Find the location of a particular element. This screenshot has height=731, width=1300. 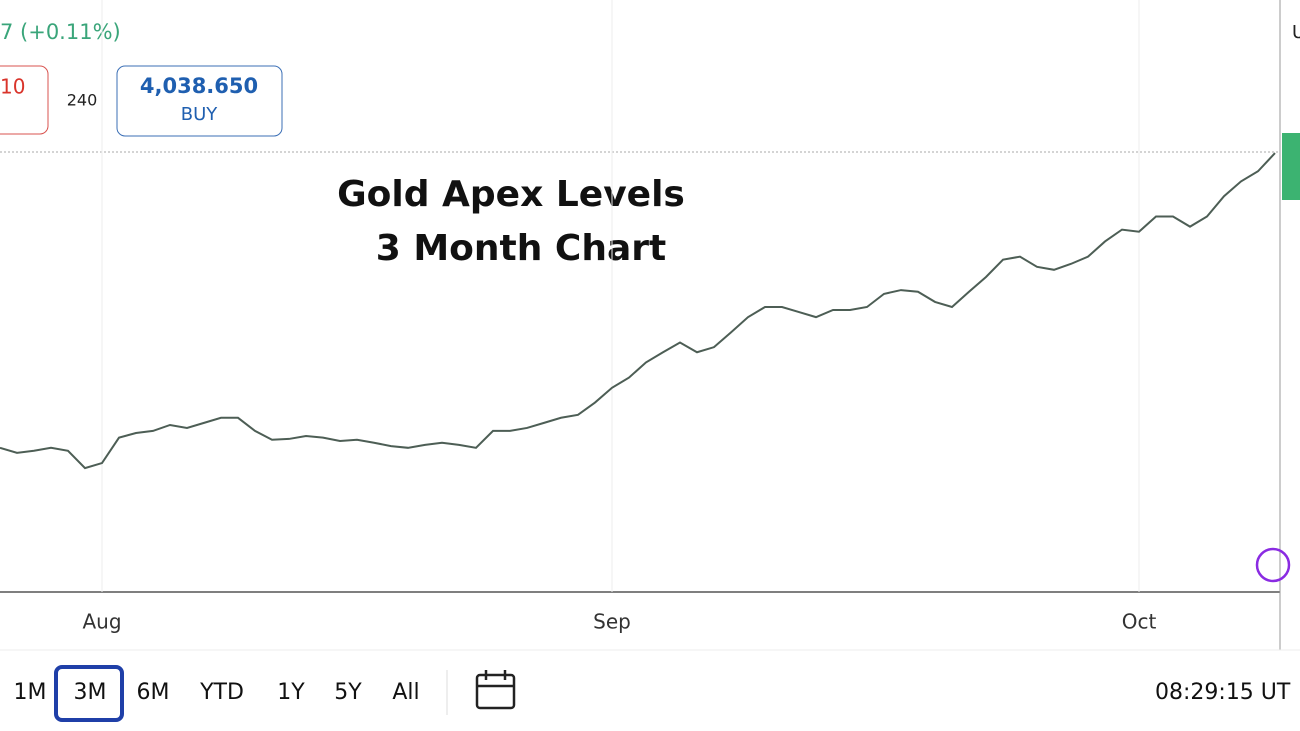

sell-price: 10 is located at coordinates (12, 87).